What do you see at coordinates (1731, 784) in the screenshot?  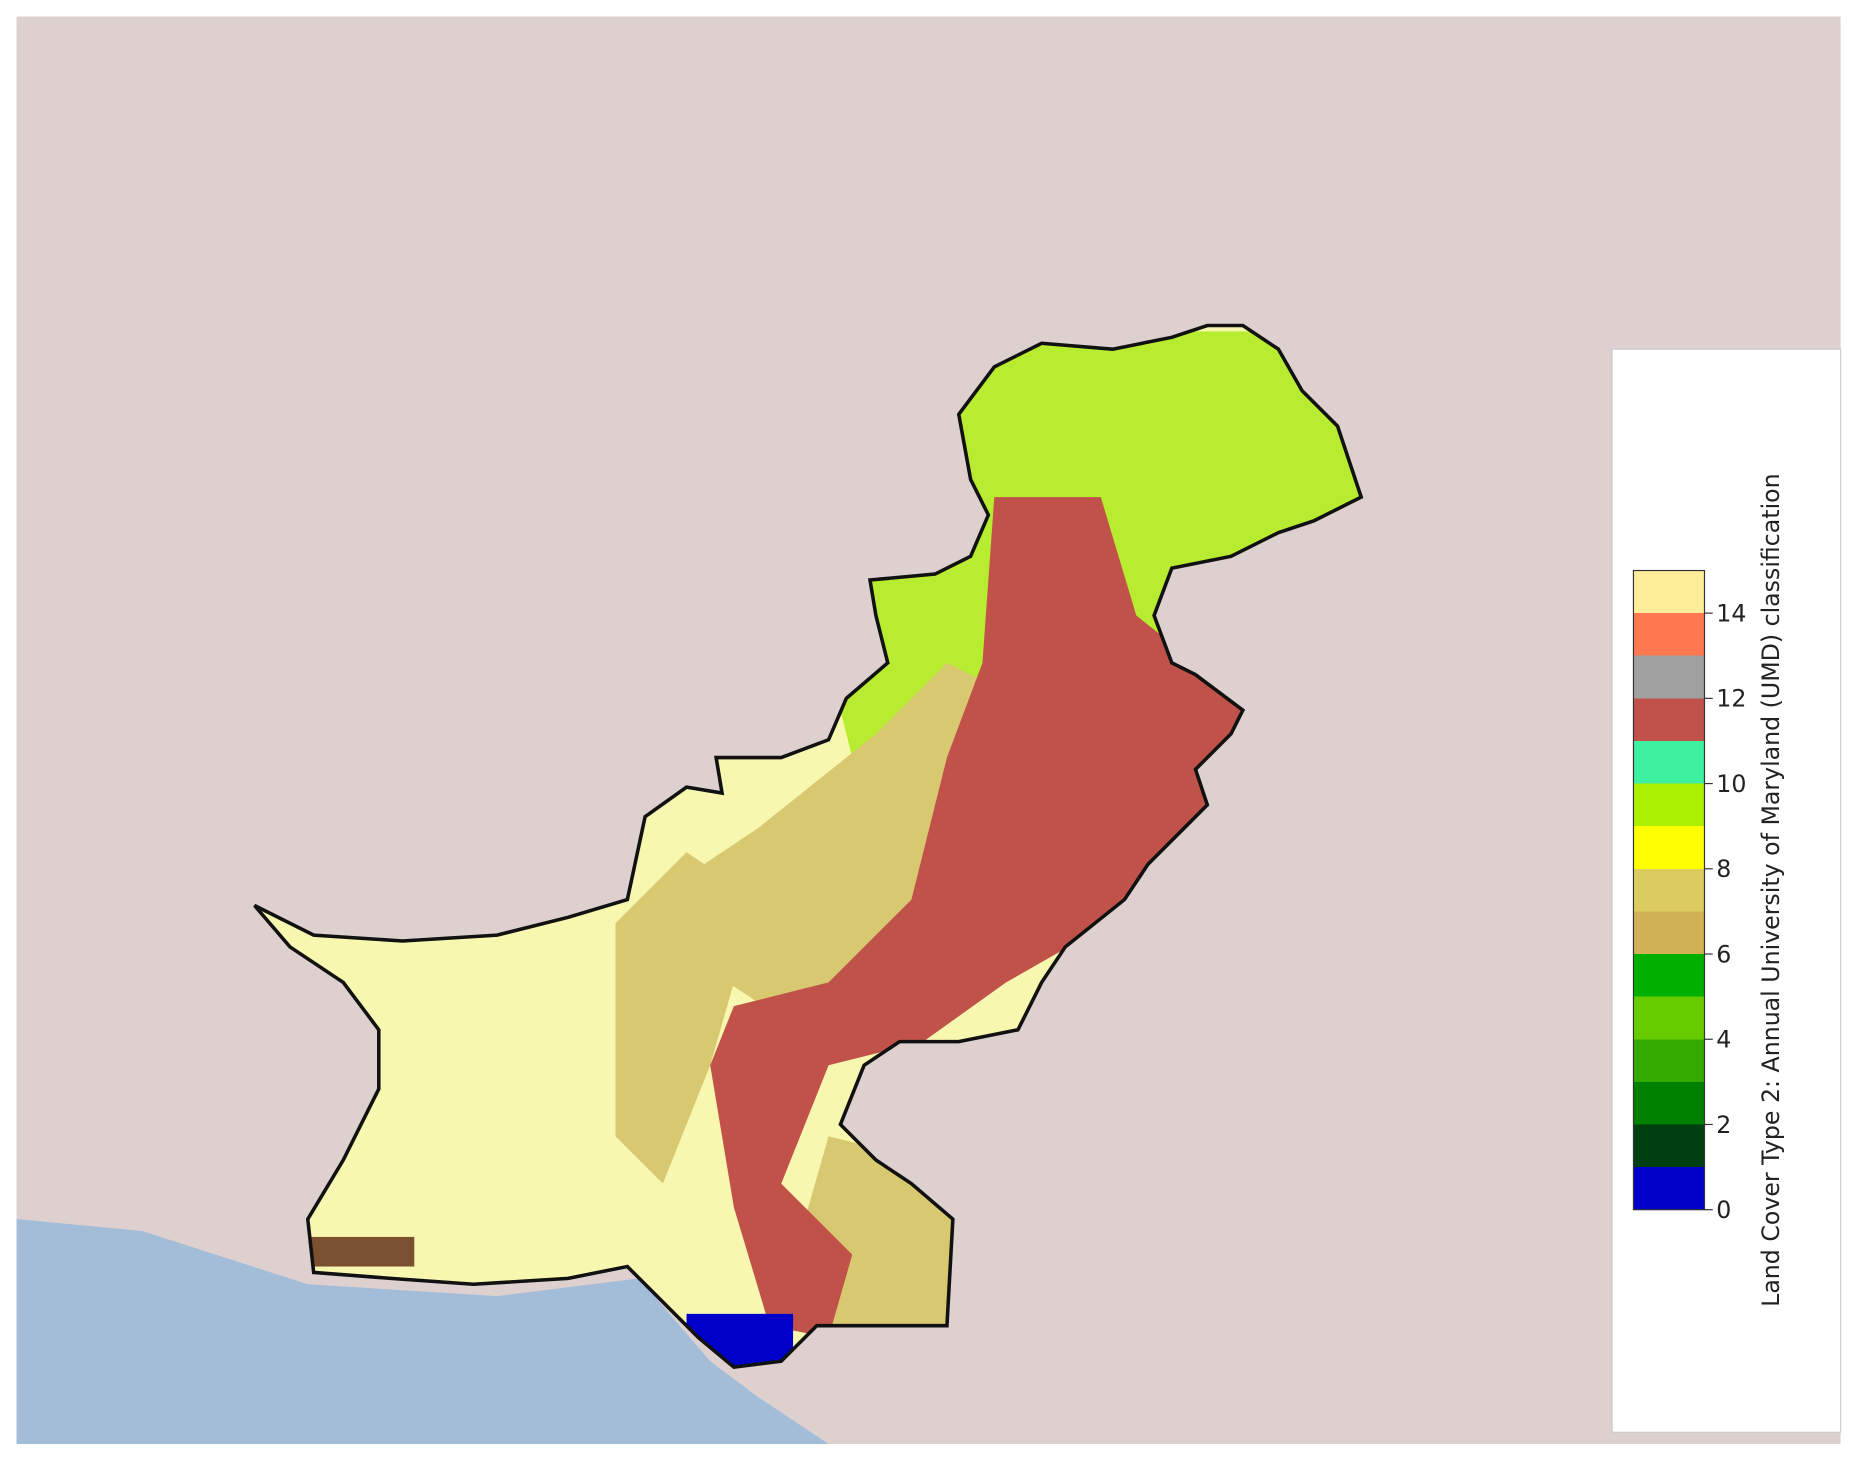 I see `tick-label: 10` at bounding box center [1731, 784].